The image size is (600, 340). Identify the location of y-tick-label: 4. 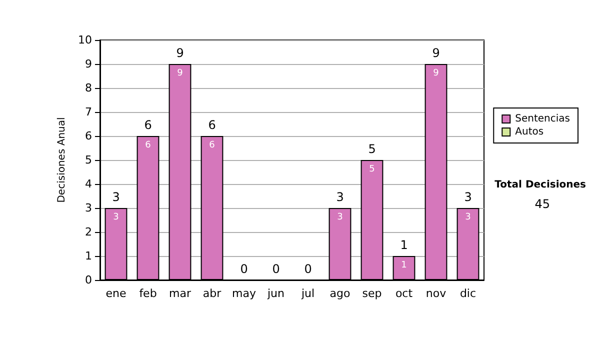
(88, 184).